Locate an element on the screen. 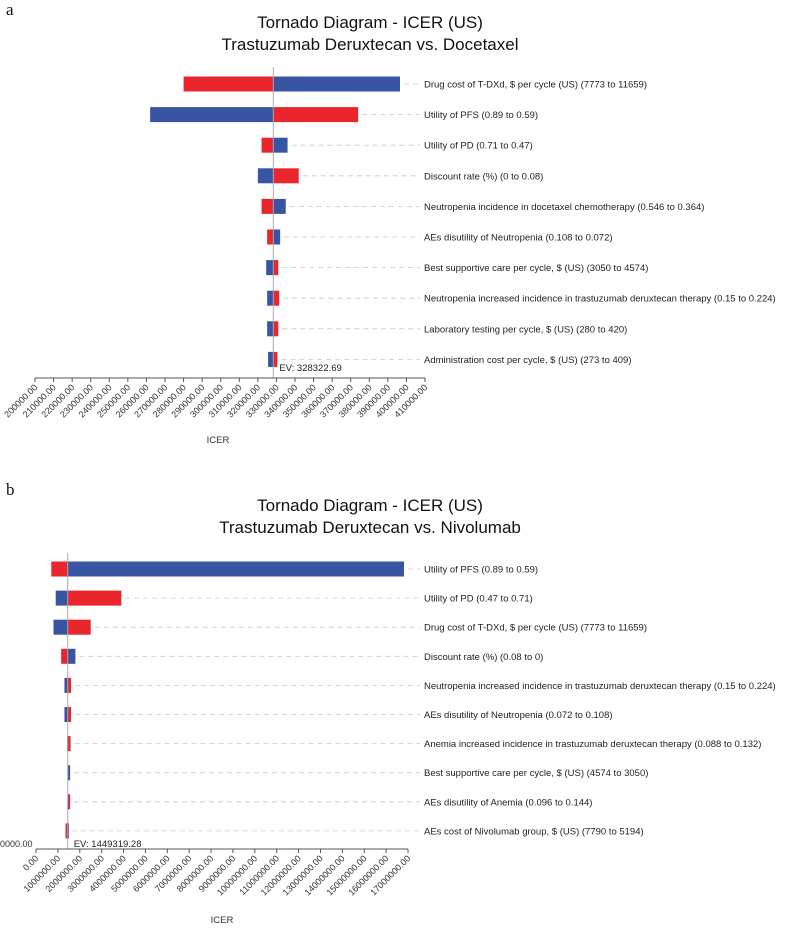 The width and height of the screenshot is (800, 930). panel-b-letter: b is located at coordinates (10, 489).